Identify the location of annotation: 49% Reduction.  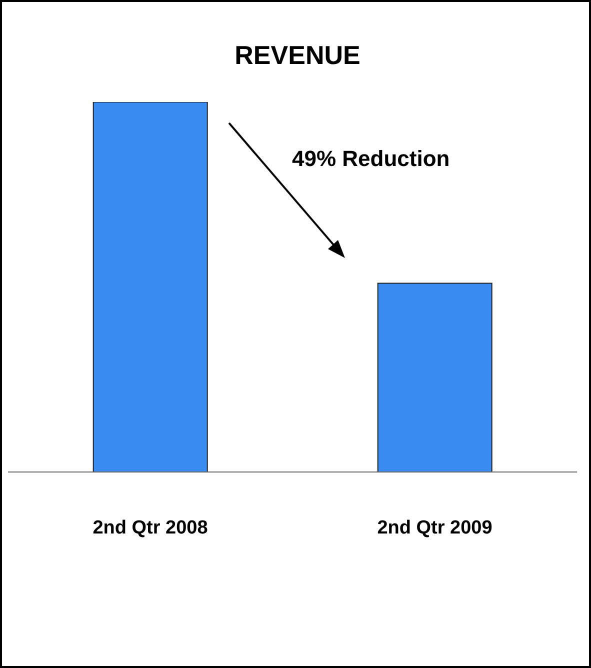
(371, 159).